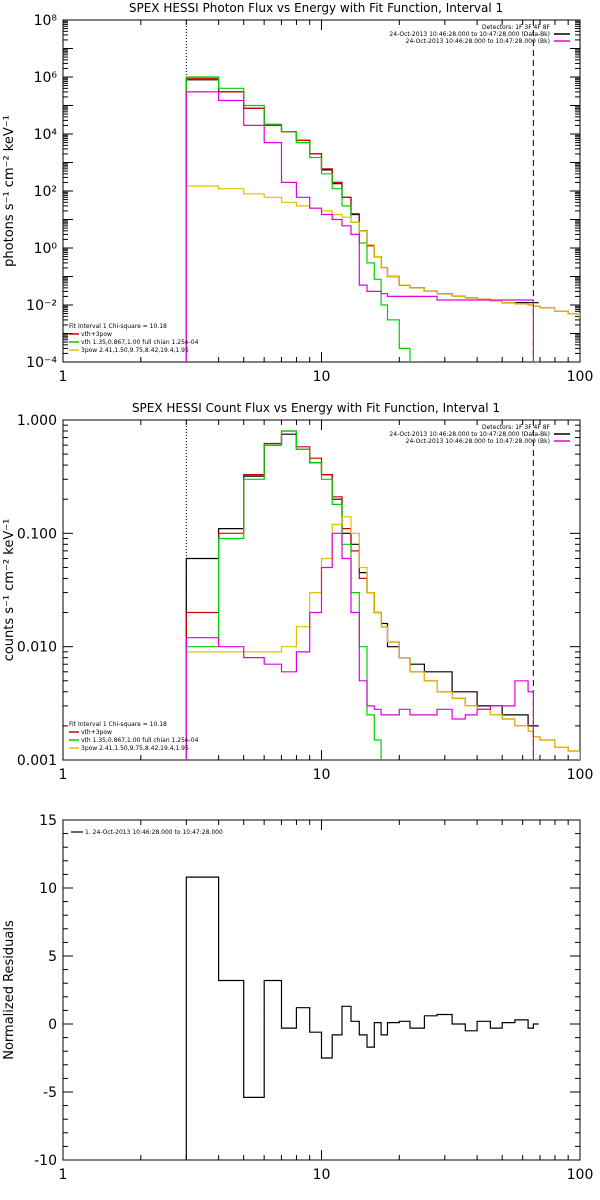  I want to click on y-axis-label: counts s⁻¹ cm⁻² keV⁻¹, so click(9, 590).